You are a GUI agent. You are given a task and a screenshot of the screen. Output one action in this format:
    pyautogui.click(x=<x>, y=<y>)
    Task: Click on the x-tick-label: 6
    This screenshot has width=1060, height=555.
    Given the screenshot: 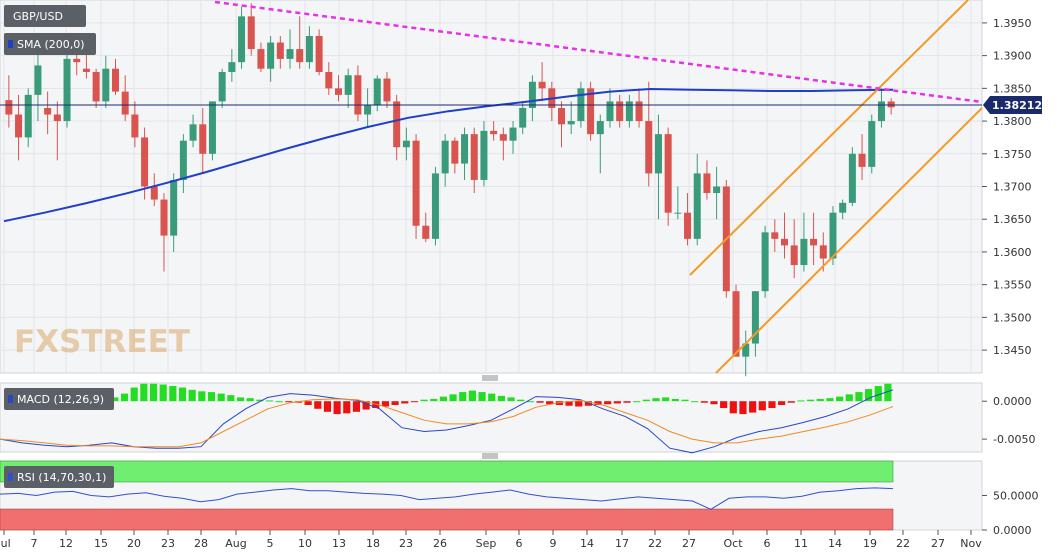 What is the action you would take?
    pyautogui.click(x=519, y=543)
    